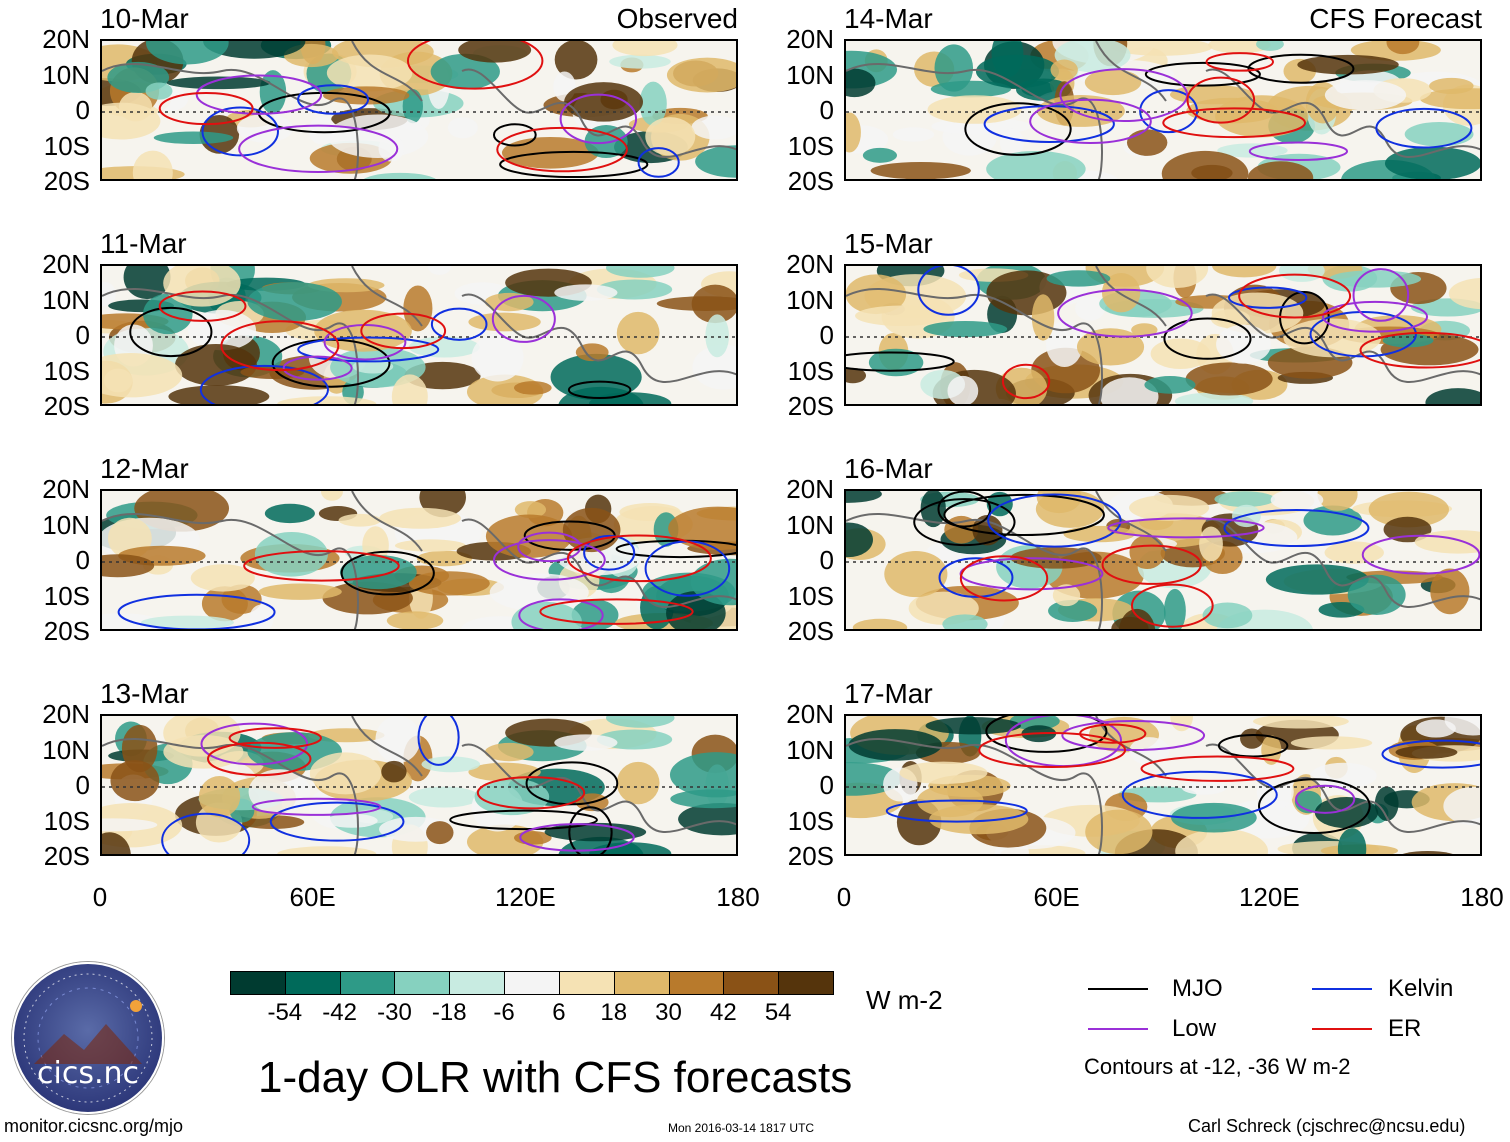 This screenshot has height=1142, width=1510. What do you see at coordinates (94, 1126) in the screenshot?
I see `footer-url: monitor.cicsnc.org/mjo` at bounding box center [94, 1126].